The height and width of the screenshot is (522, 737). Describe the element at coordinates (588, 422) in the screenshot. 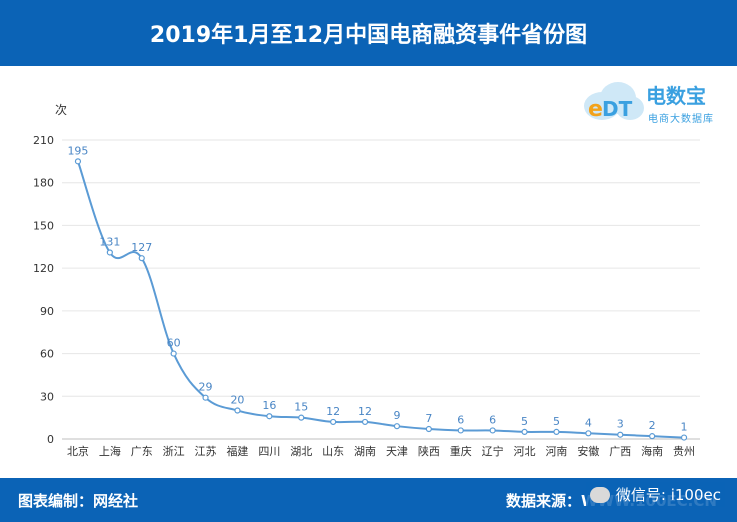

I see `data-label: 4` at that location.